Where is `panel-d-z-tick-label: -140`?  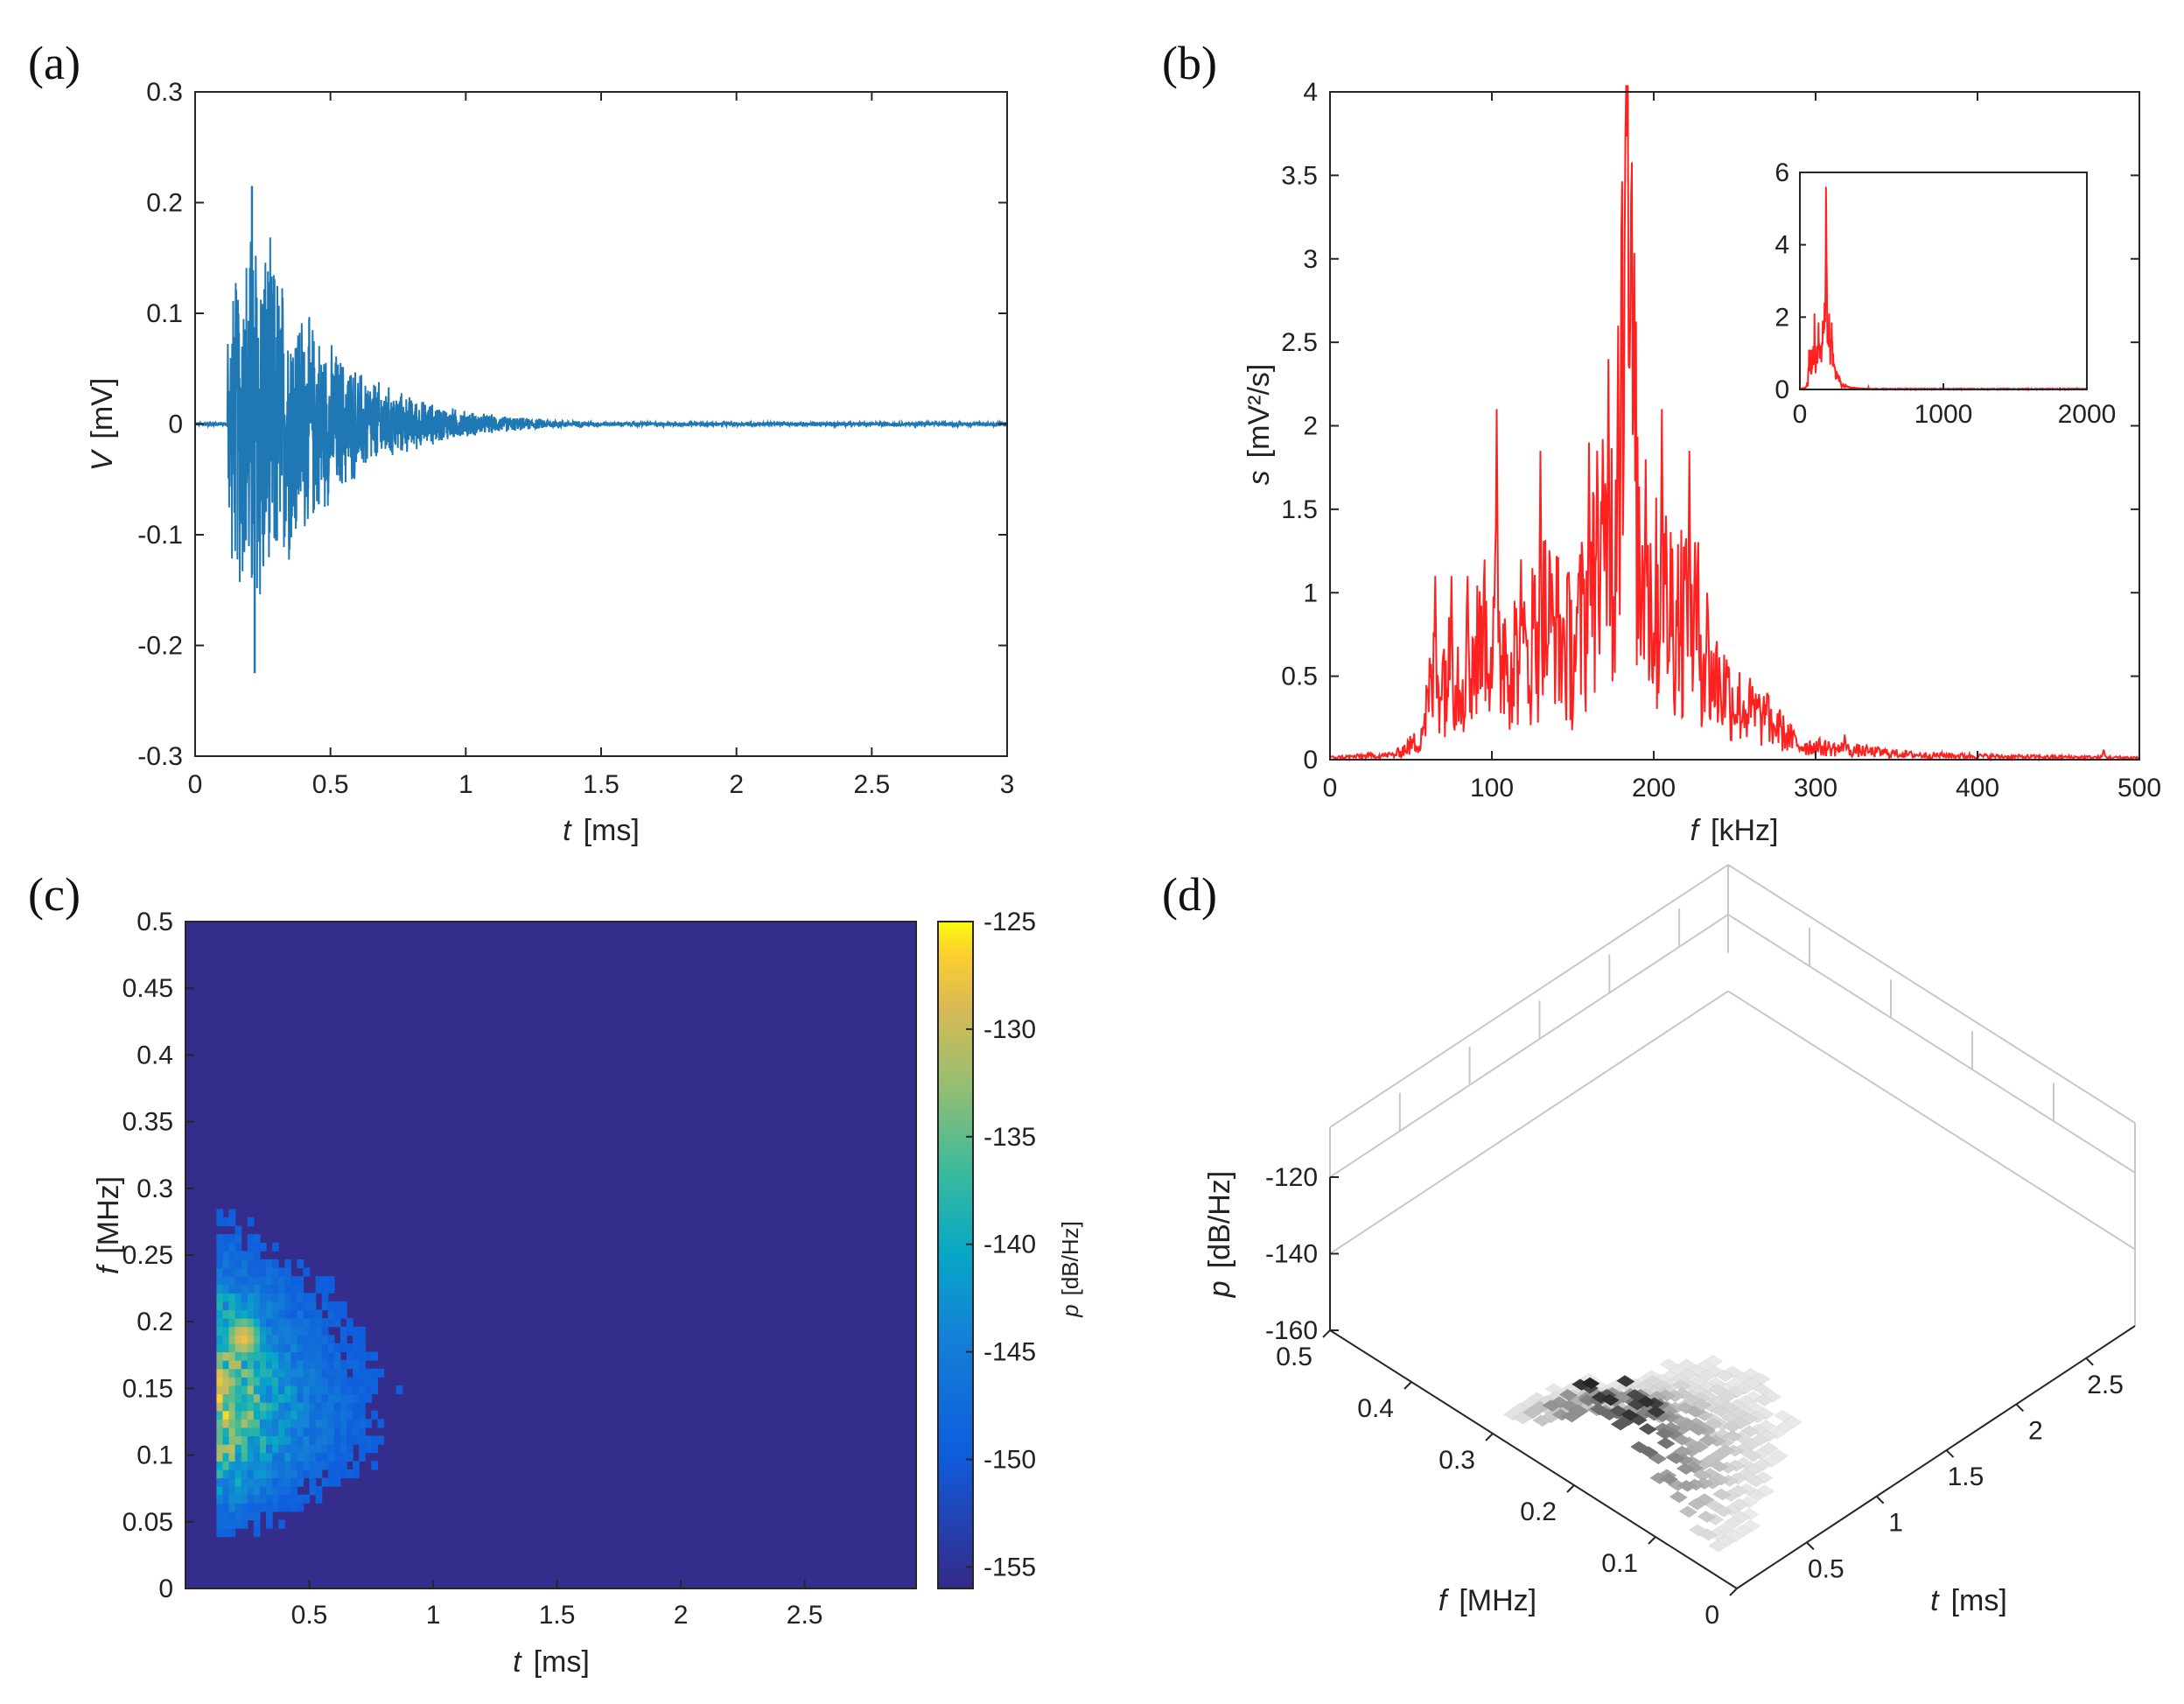
panel-d-z-tick-label: -140 is located at coordinates (1291, 1255).